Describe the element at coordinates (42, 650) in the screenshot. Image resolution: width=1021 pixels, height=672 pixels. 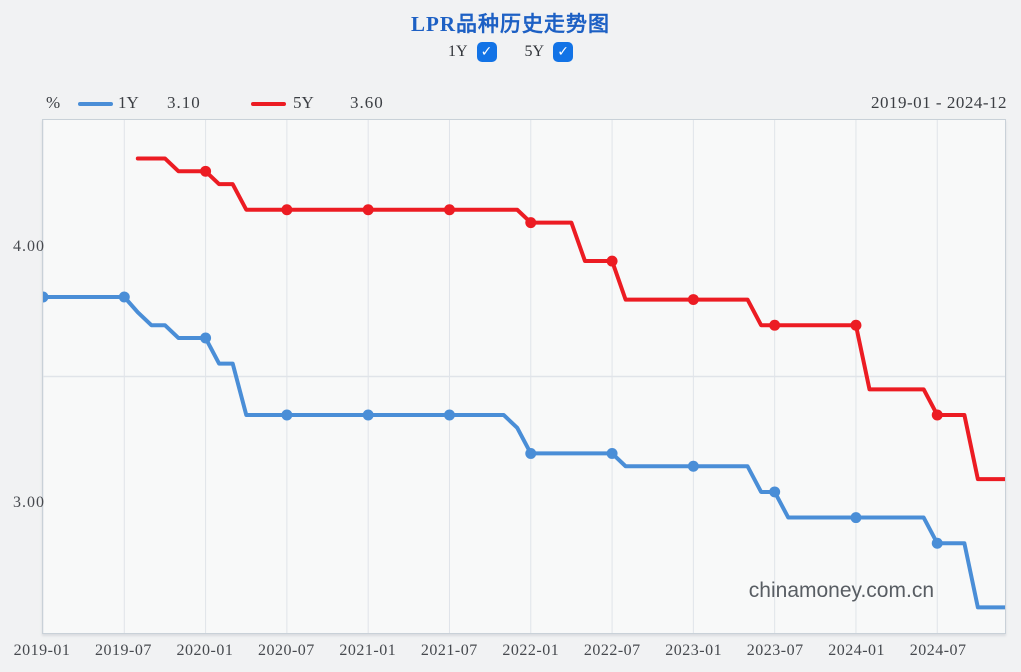
I see `x-axis-tick-label: 2019-01` at that location.